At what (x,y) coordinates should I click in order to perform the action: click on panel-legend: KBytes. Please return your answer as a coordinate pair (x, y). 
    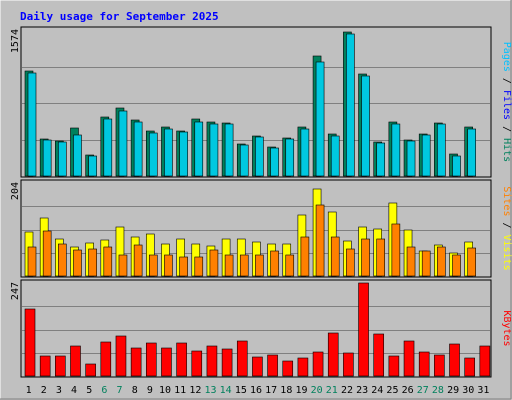
    Looking at the image, I should click on (506, 328).